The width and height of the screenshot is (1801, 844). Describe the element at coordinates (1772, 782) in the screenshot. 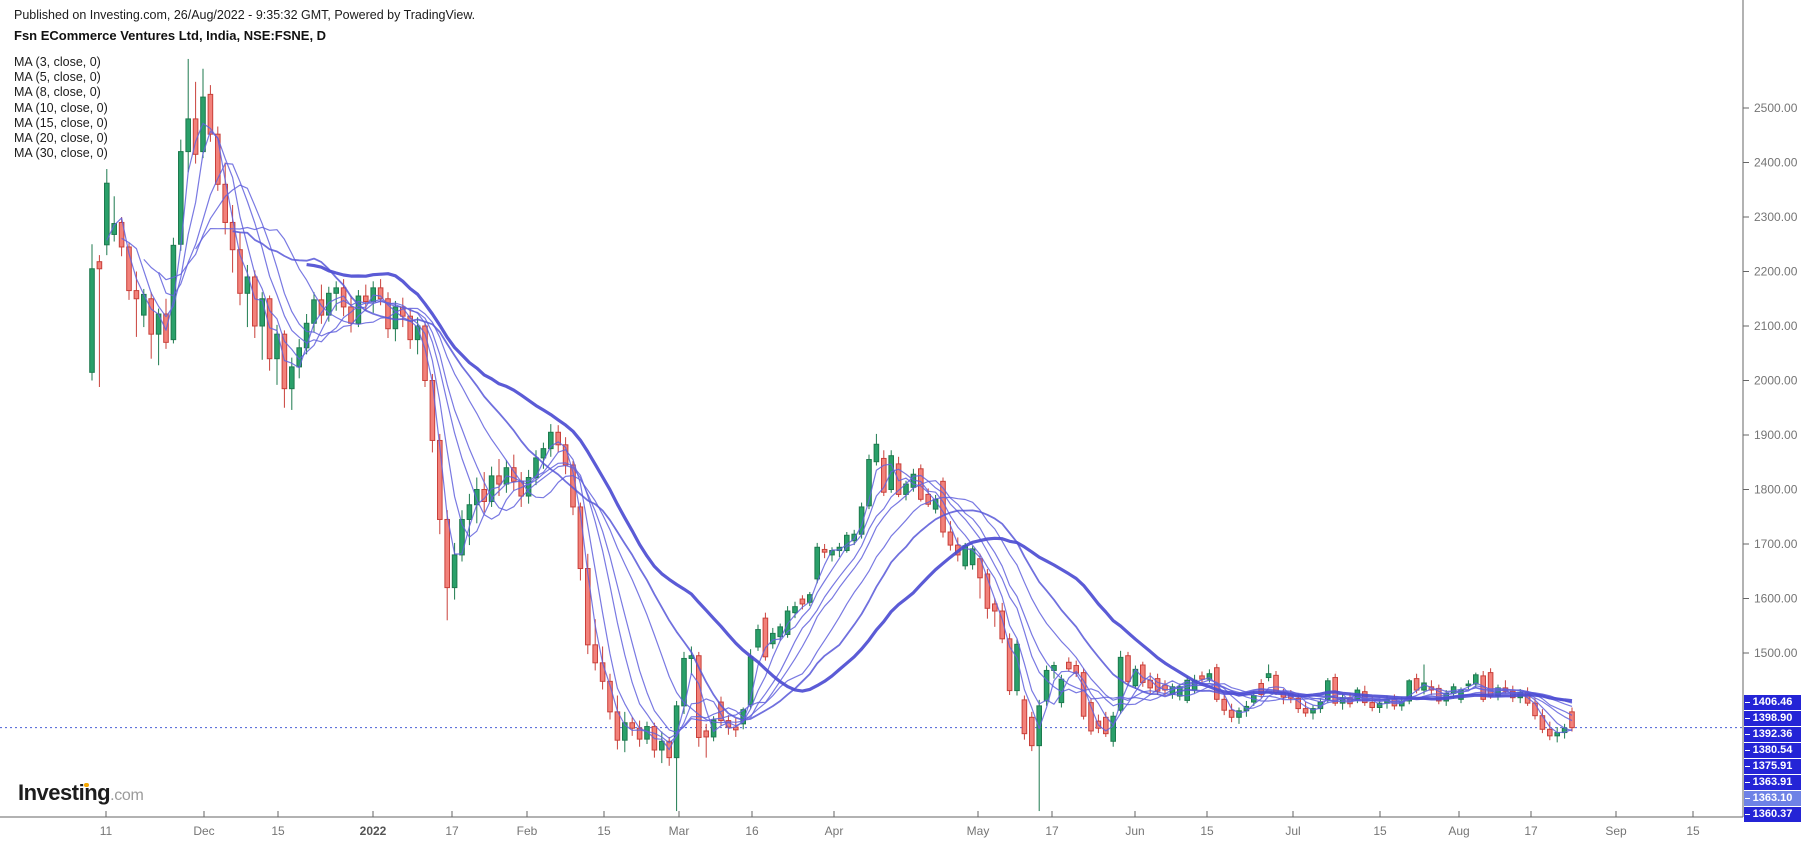

I see `price-label-value: 1363.91` at that location.